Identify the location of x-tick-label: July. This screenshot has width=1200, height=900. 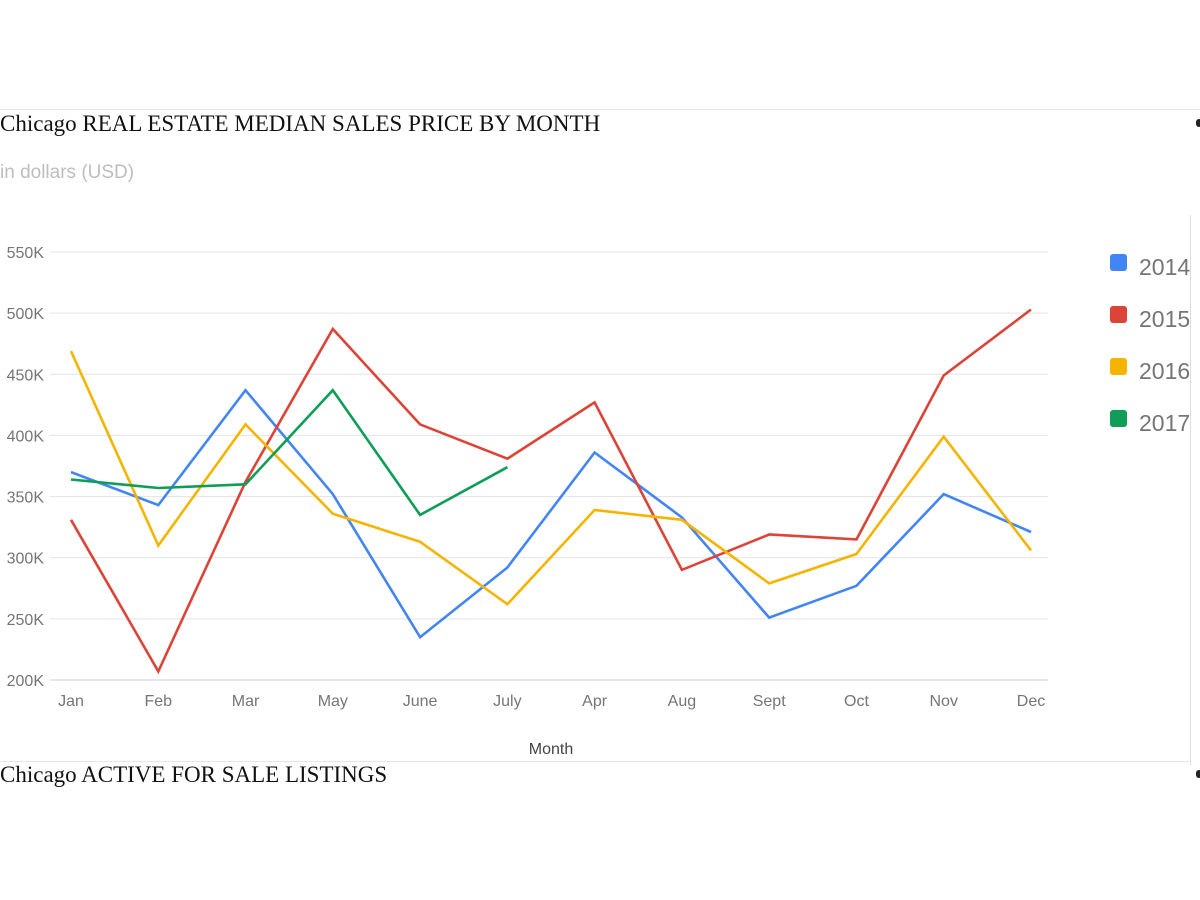
(507, 701).